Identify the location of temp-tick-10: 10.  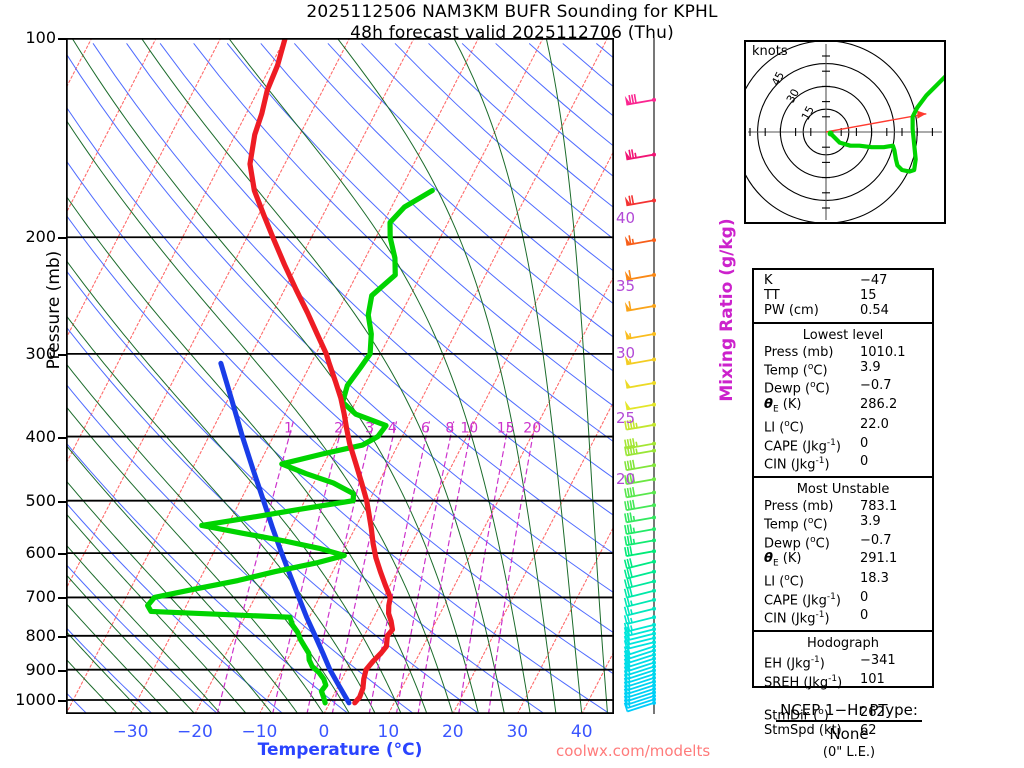
(388, 732).